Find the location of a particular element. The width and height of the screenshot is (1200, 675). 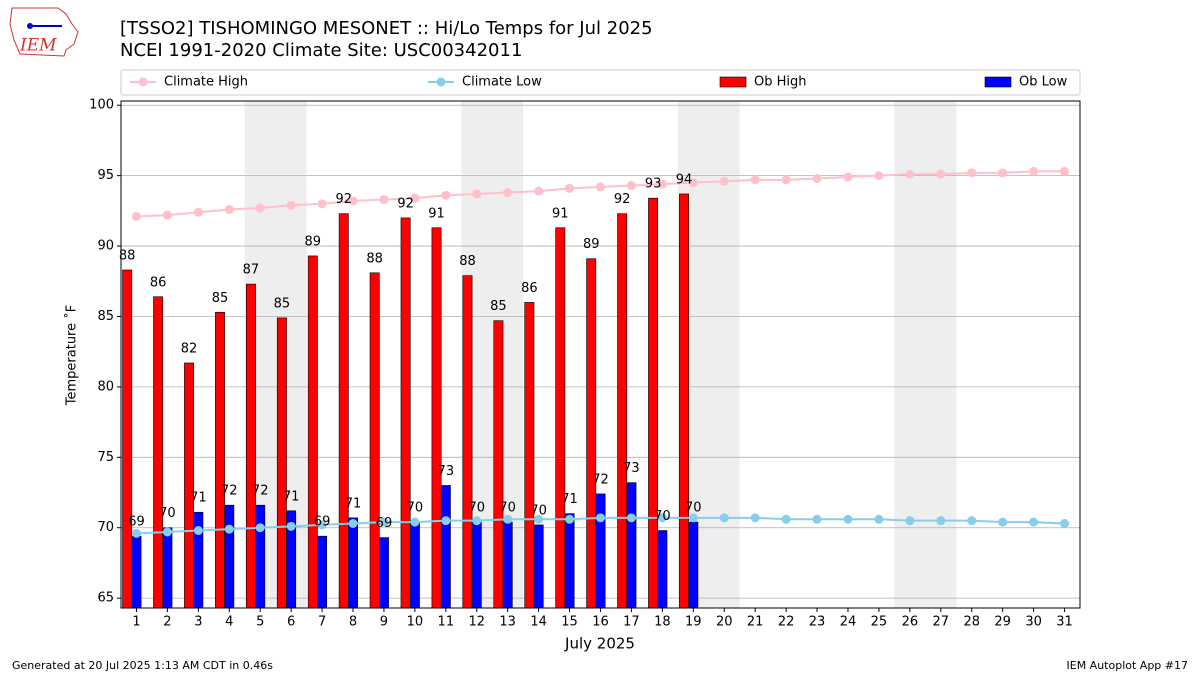

x-tick-label: 26 is located at coordinates (910, 622).